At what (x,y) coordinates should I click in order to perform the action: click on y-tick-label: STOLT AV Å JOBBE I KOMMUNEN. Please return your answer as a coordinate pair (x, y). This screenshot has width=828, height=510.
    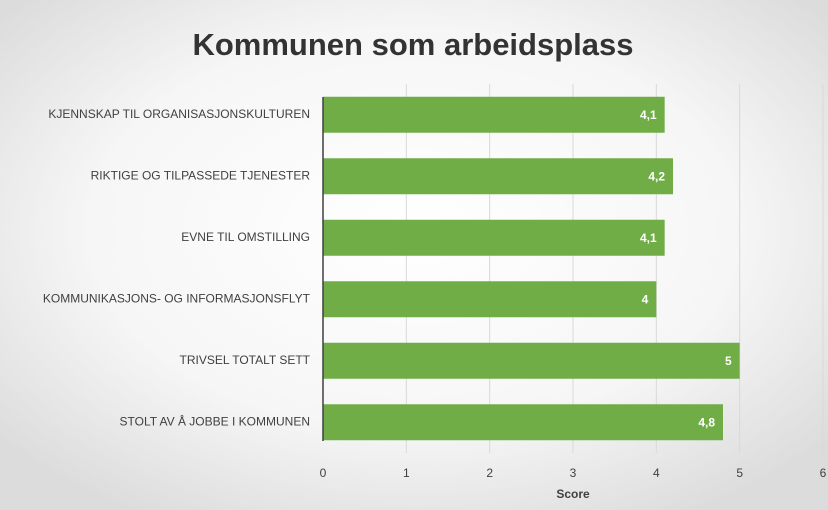
    Looking at the image, I should click on (215, 420).